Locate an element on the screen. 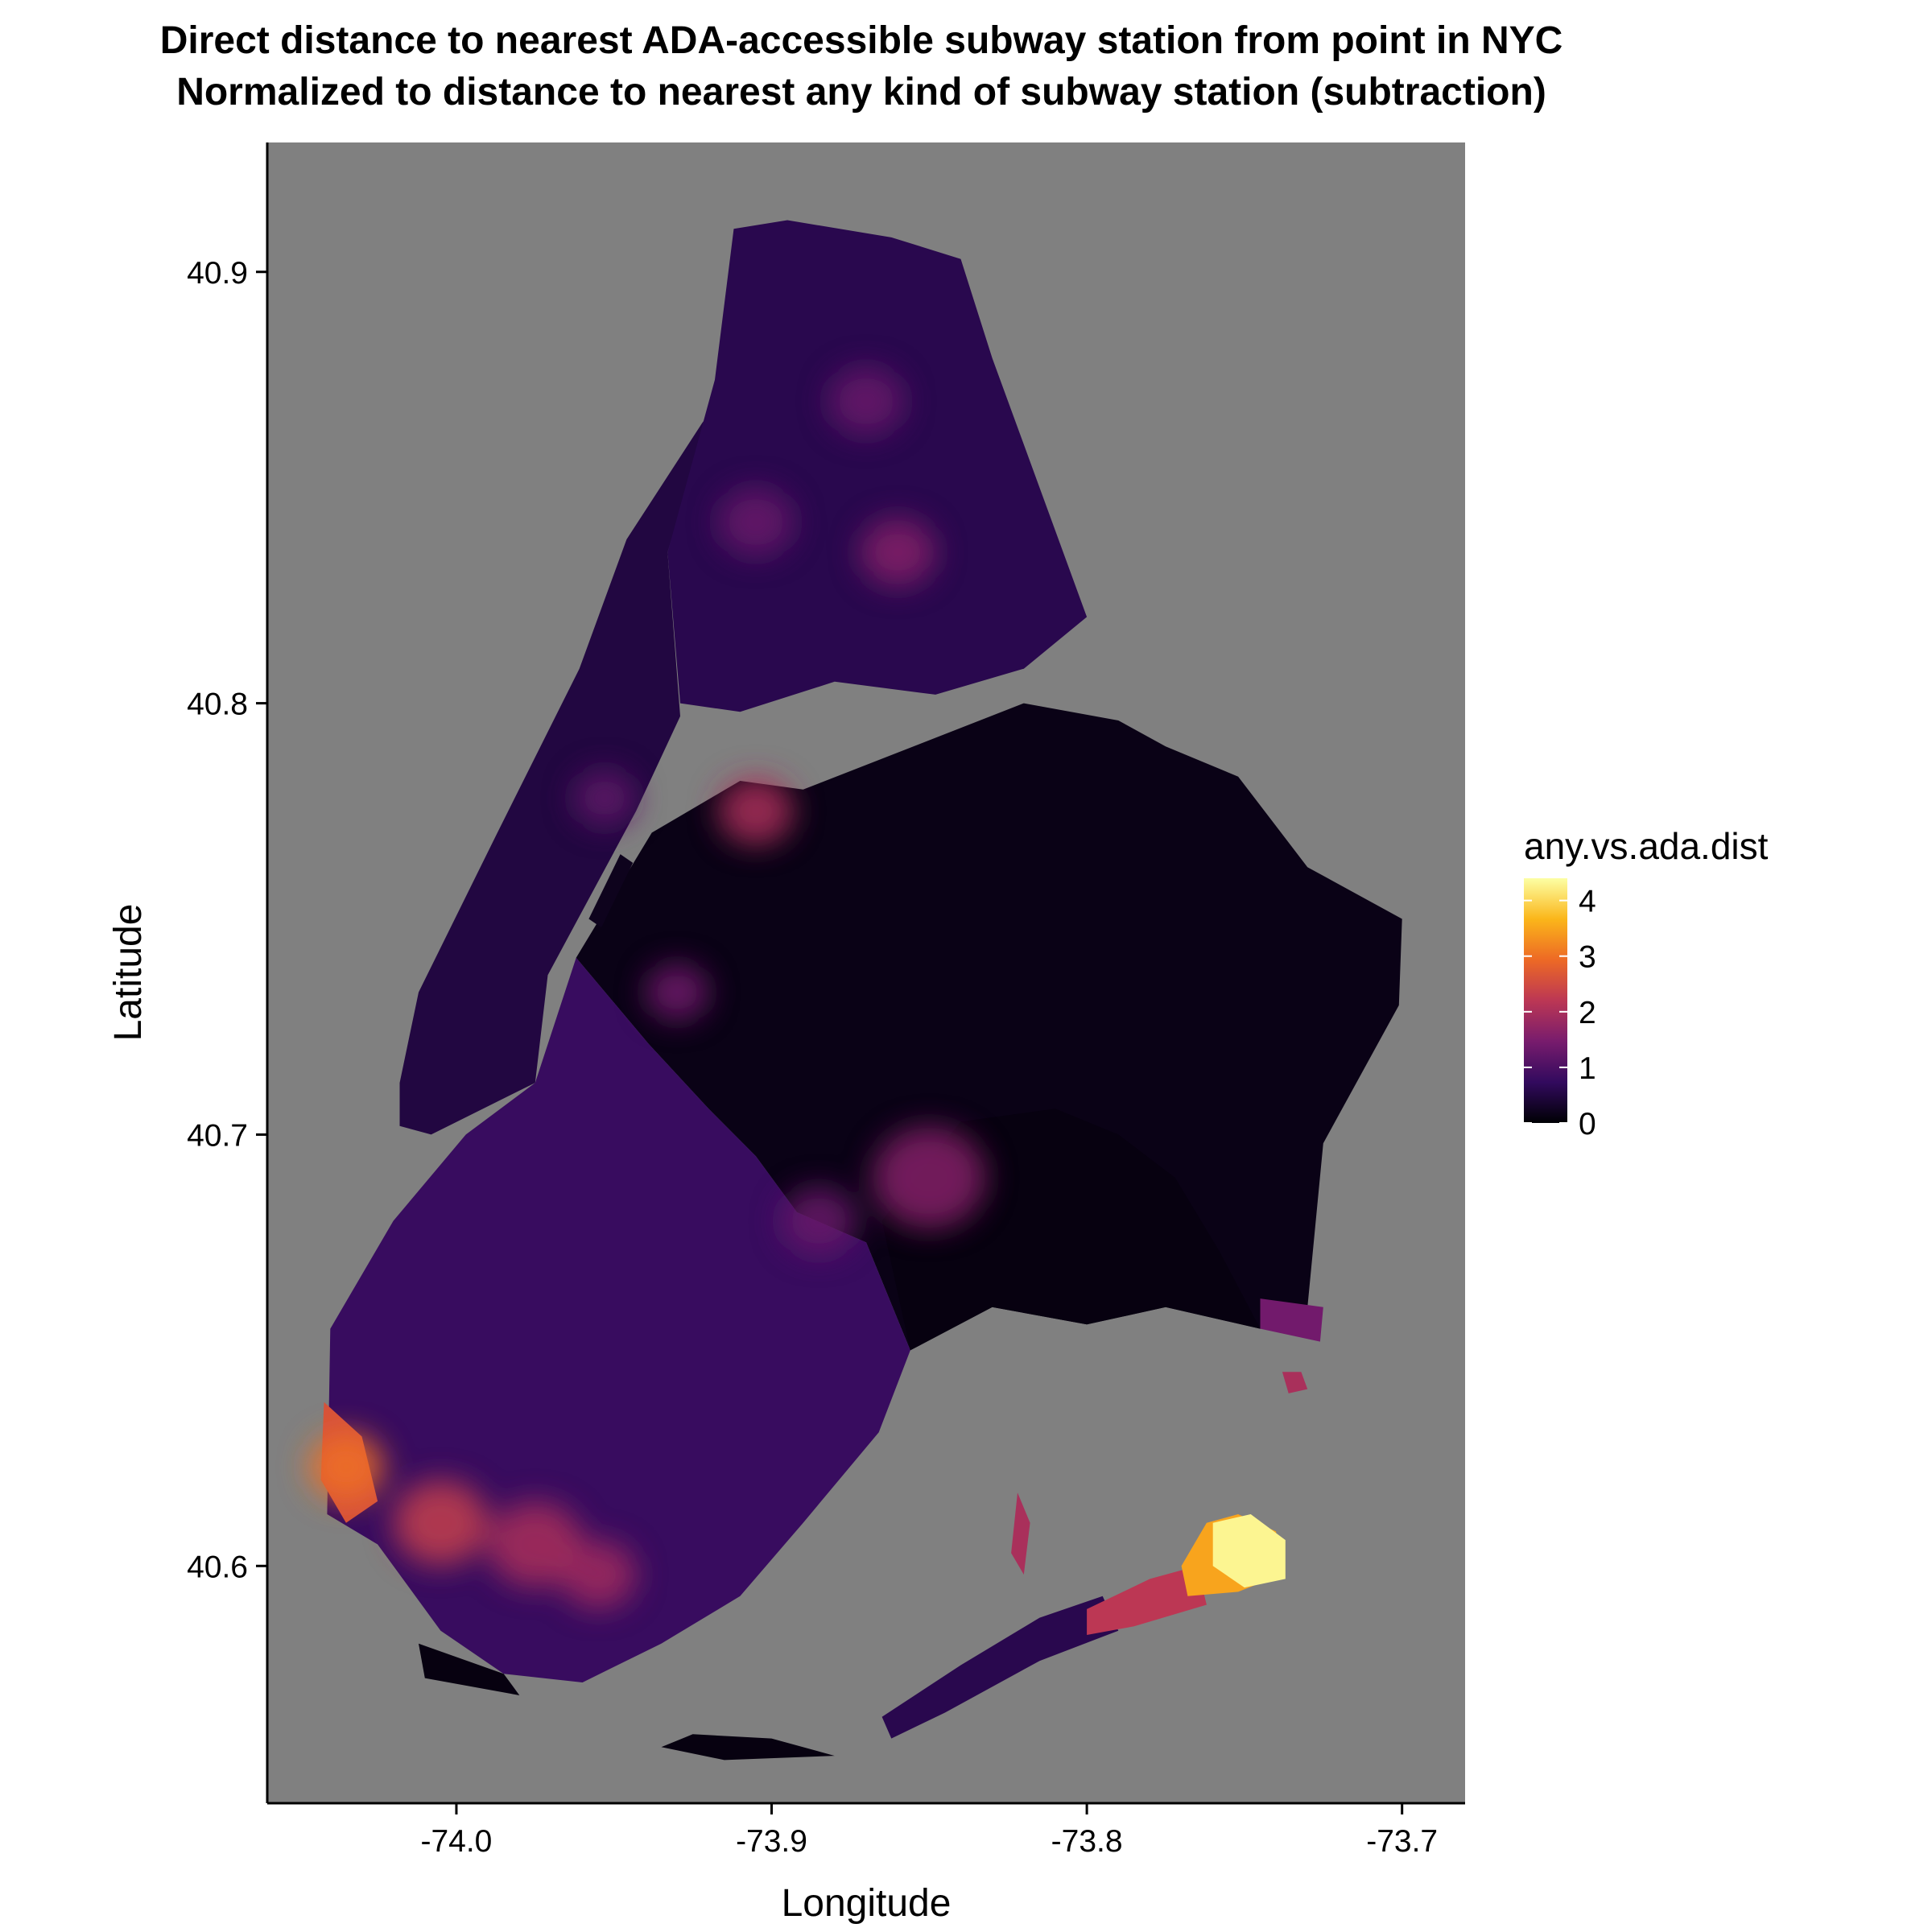 This screenshot has width=1932, height=1932. legend-colorbar is located at coordinates (1545, 1000).